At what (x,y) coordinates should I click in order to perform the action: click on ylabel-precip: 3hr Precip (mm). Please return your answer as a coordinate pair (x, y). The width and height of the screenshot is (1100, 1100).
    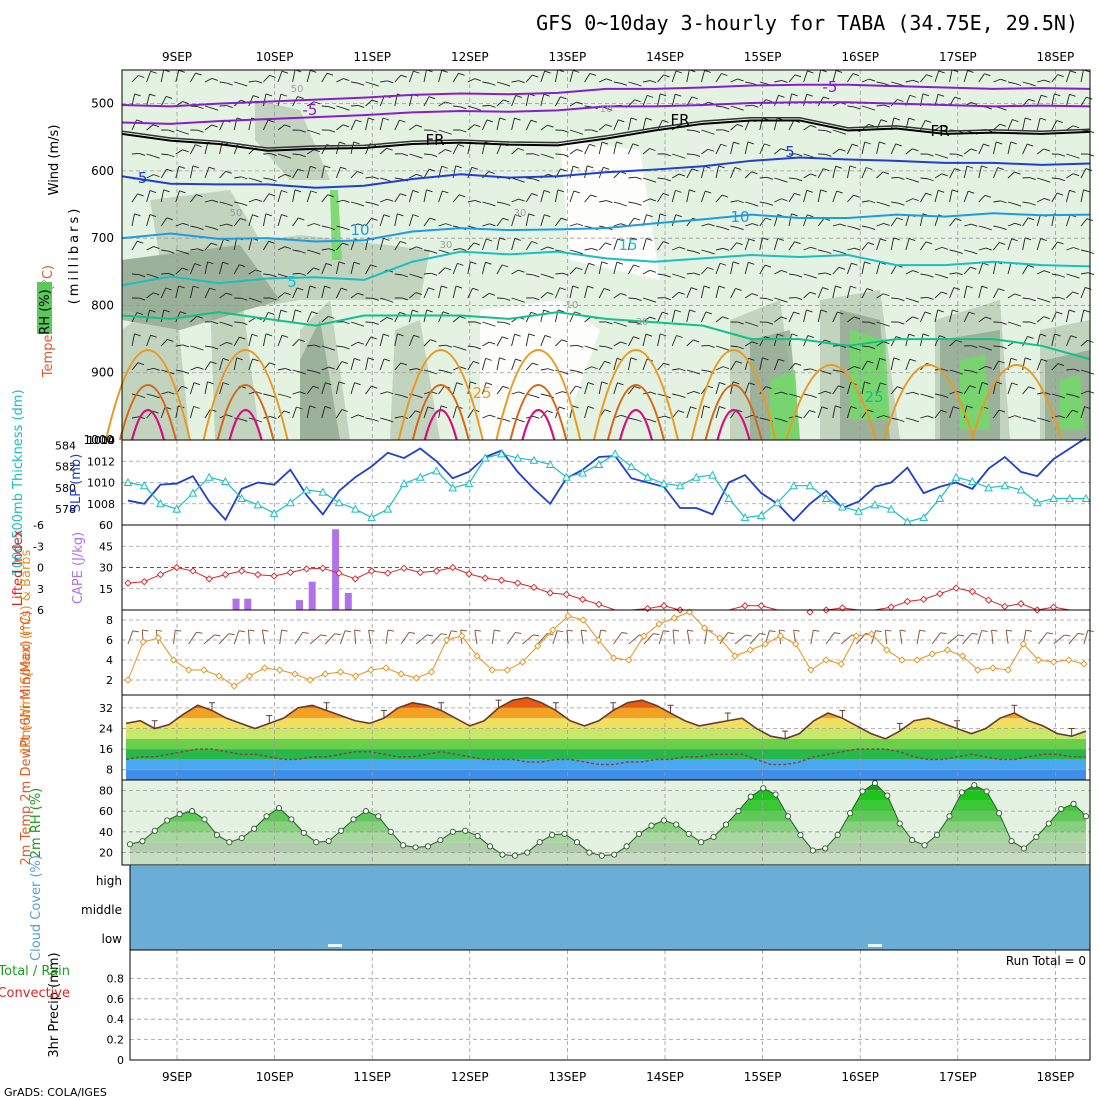
    Looking at the image, I should click on (54, 1004).